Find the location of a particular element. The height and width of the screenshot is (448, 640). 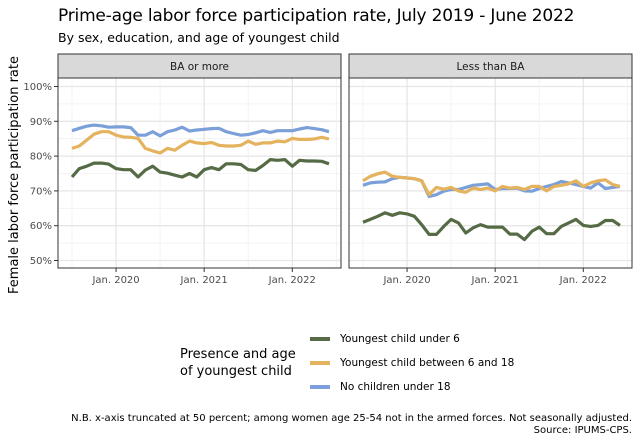

legend-item-6-to-18: Youngest child between 6 and 18 is located at coordinates (412, 363).